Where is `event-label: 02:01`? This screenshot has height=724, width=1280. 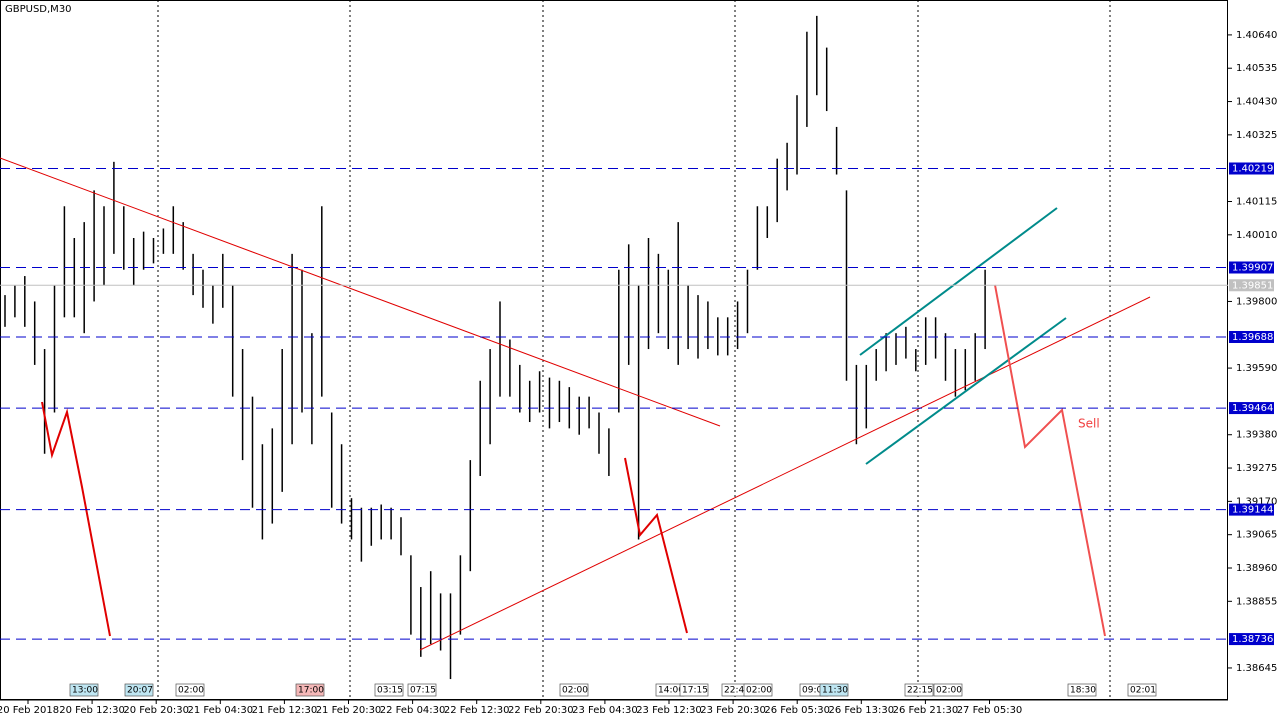
event-label: 02:01 is located at coordinates (1143, 691).